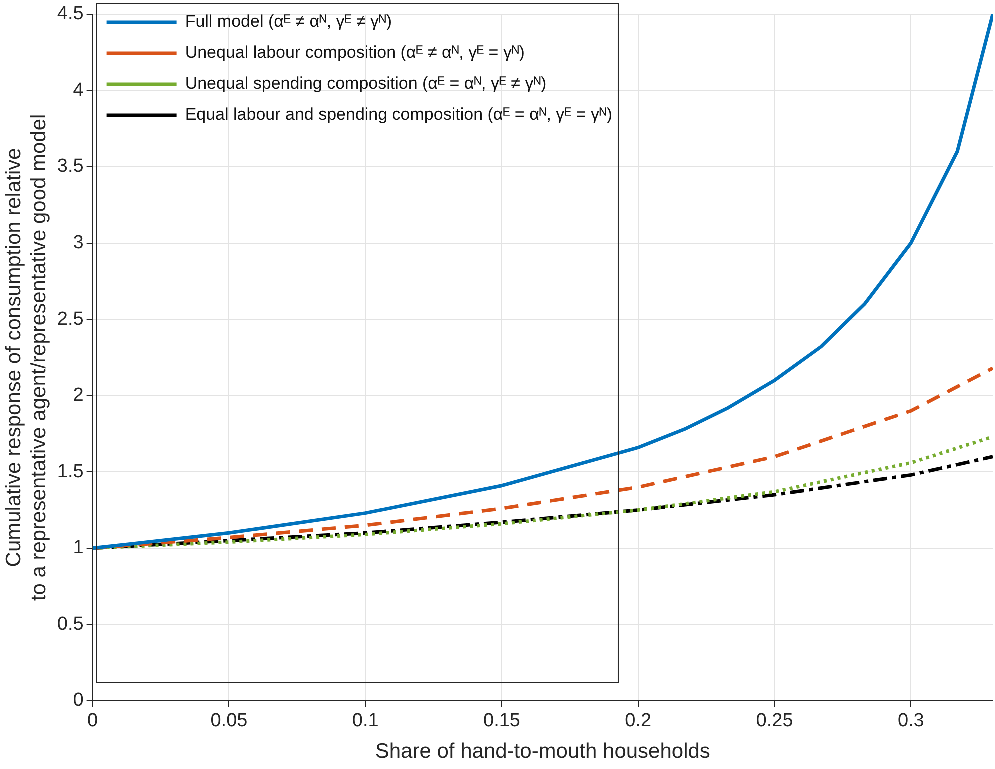  What do you see at coordinates (70, 319) in the screenshot?
I see `y-tick-label: 2.5` at bounding box center [70, 319].